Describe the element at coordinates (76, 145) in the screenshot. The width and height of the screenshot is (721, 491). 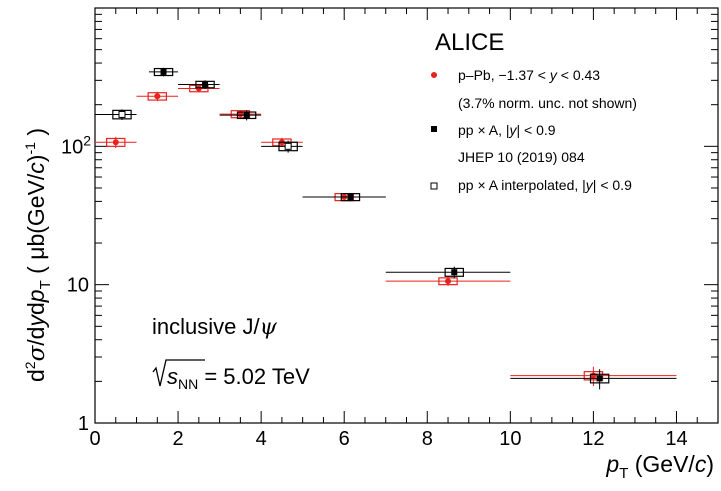
I see `y-tick-label: 102` at that location.